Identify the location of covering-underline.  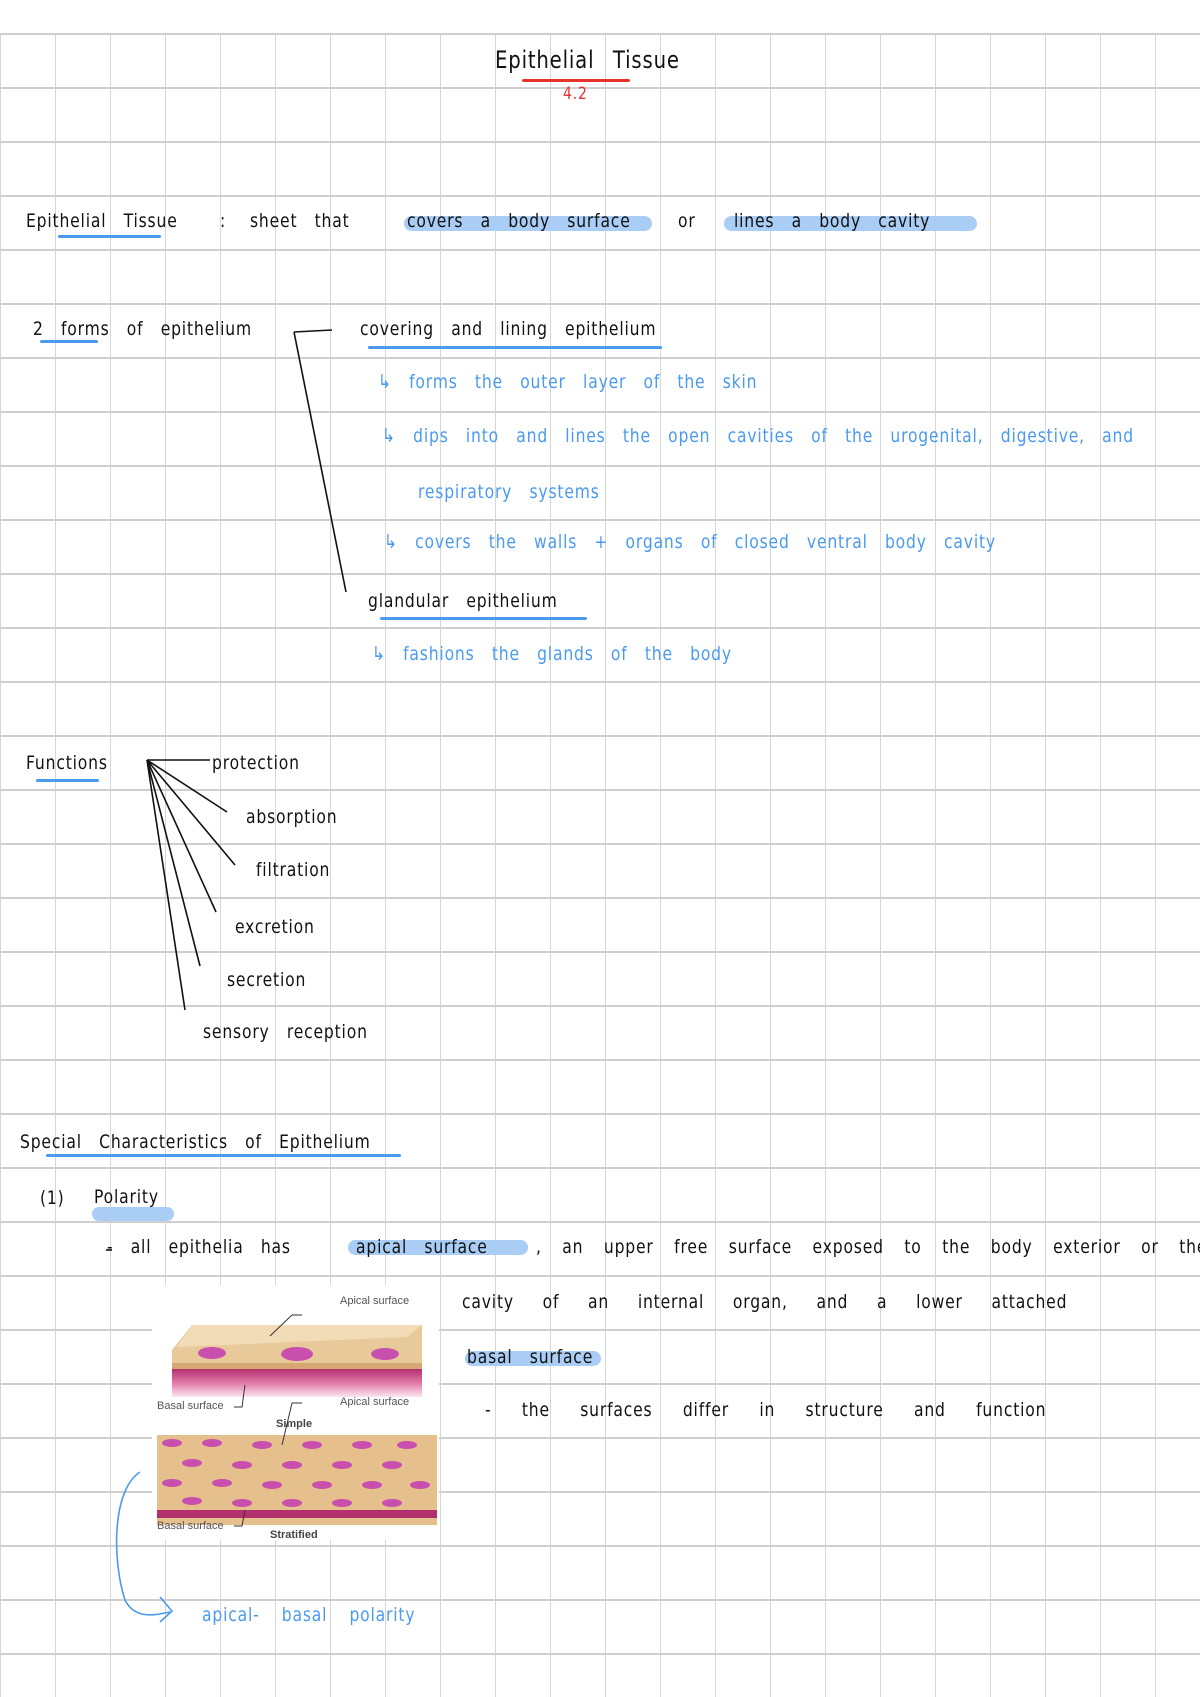
(515, 347).